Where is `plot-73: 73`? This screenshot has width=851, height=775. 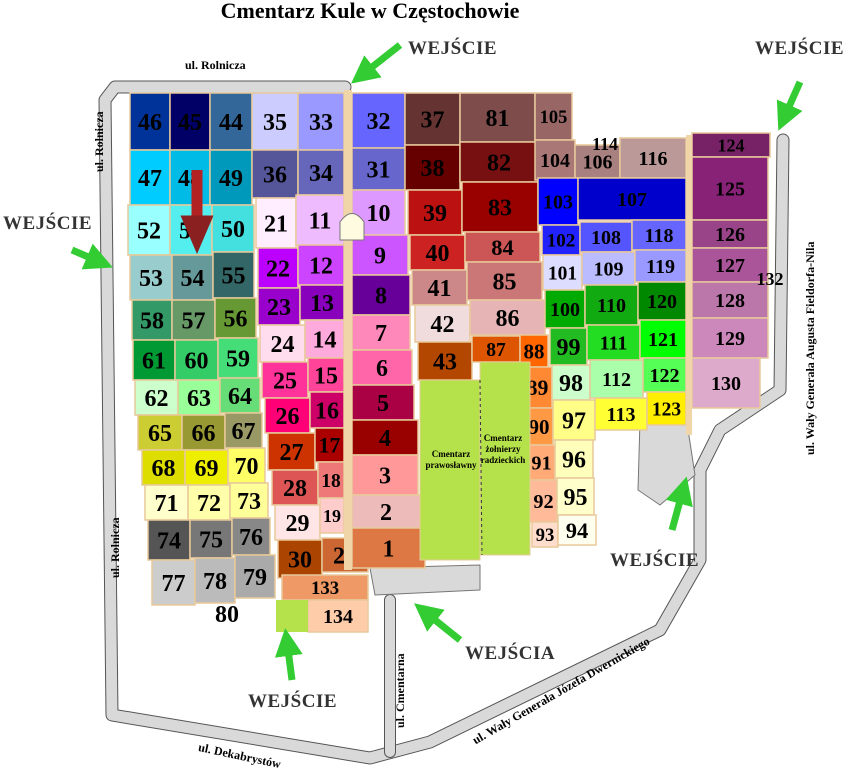
plot-73: 73 is located at coordinates (249, 500).